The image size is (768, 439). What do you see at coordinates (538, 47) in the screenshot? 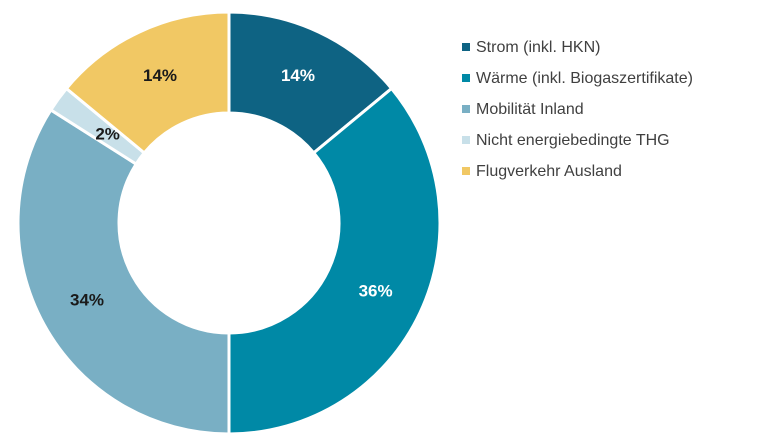
I see `legend-label: Strom (inkl. HKN)` at bounding box center [538, 47].